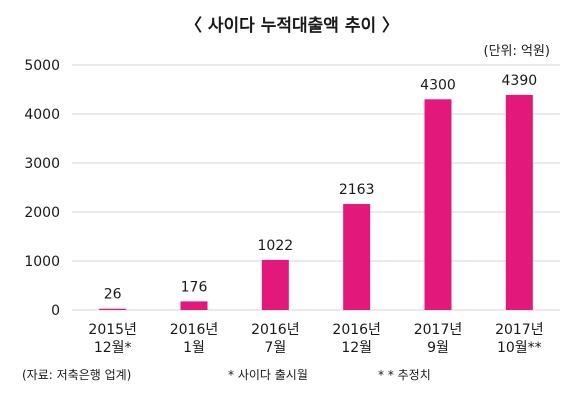 The height and width of the screenshot is (404, 584). I want to click on data-label: 176, so click(194, 287).